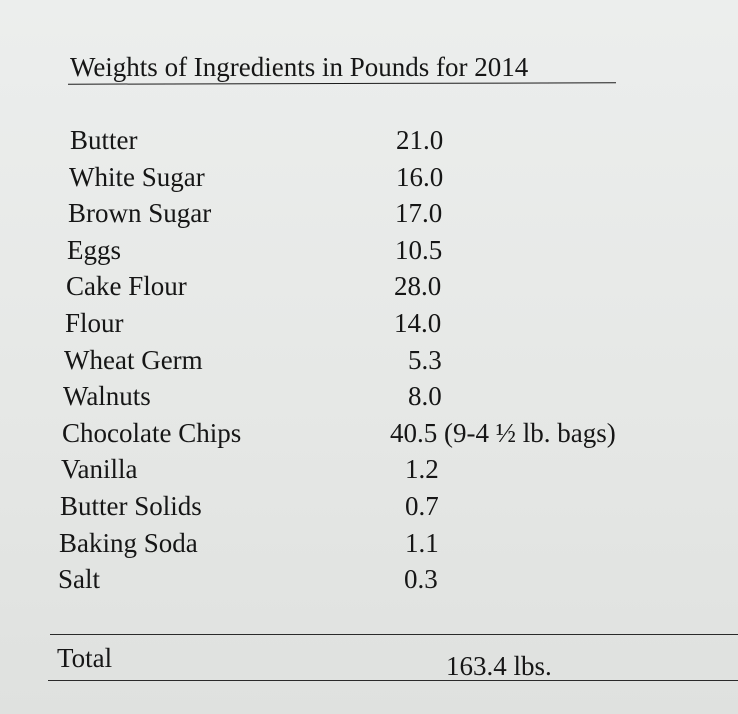 The width and height of the screenshot is (738, 714). Describe the element at coordinates (394, 634) in the screenshot. I see `total-top-rule` at that location.